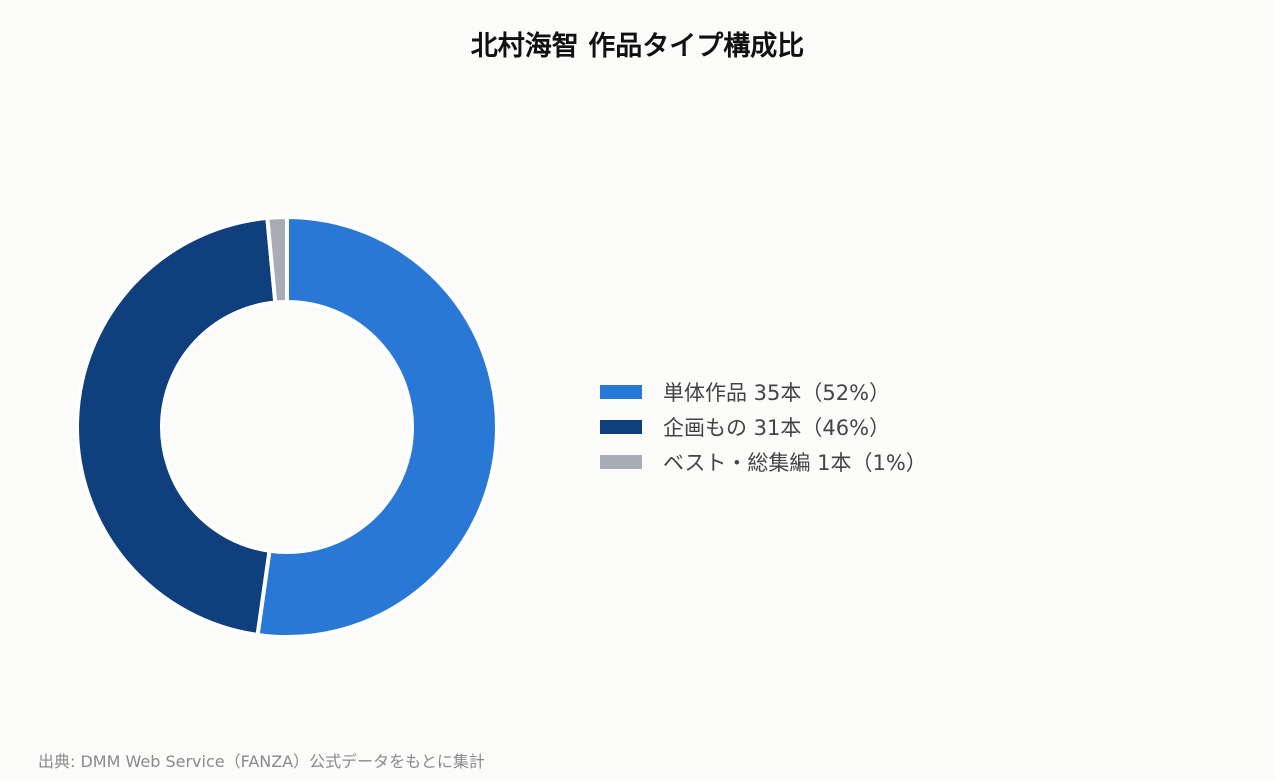 Image resolution: width=1275 pixels, height=780 pixels. I want to click on legend-item-3: ベスト・総集編 1本（1%）, so click(763, 461).